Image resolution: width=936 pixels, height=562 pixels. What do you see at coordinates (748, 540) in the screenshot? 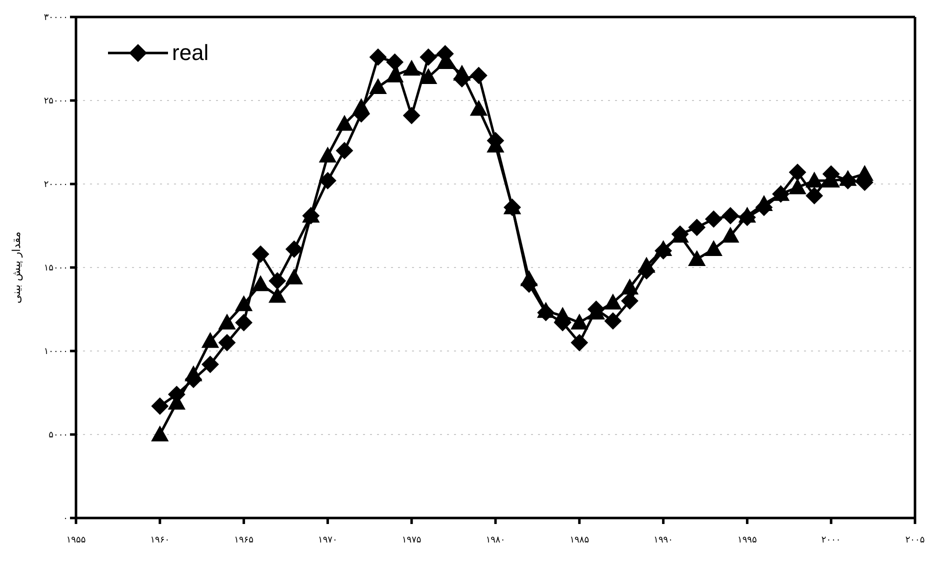
I see `x-tick-label: ۱۹۹۵` at bounding box center [748, 540].